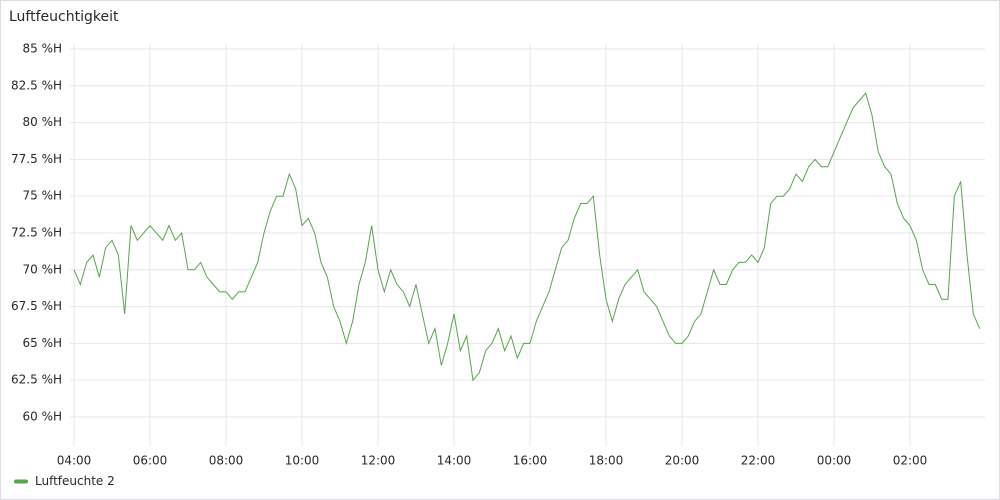 The image size is (1000, 500). I want to click on legend-label: Luftfeuchte 2, so click(75, 481).